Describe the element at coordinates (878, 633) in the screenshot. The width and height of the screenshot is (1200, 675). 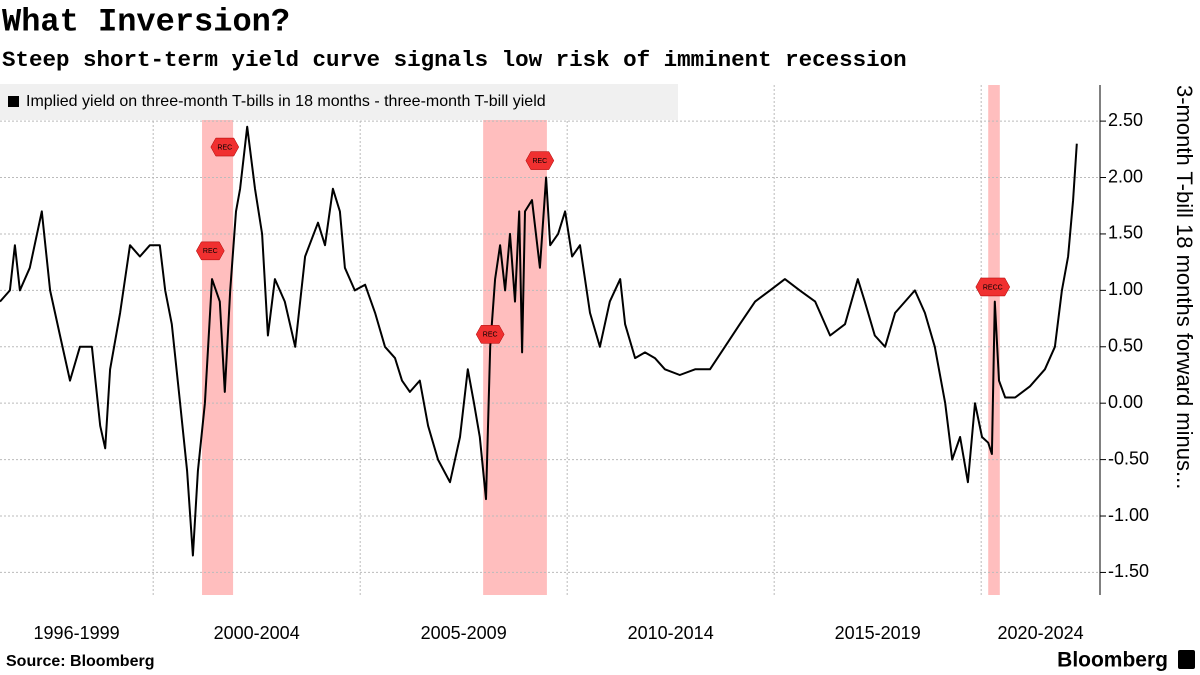
I see `x-period-label: 2015-2019` at that location.